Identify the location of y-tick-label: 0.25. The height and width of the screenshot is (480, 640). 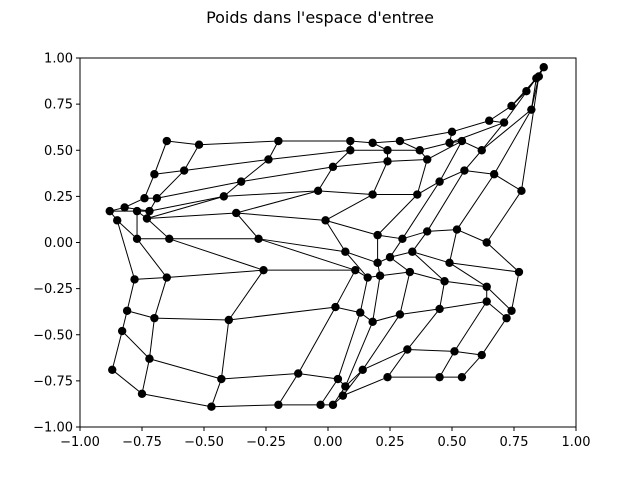
(58, 197).